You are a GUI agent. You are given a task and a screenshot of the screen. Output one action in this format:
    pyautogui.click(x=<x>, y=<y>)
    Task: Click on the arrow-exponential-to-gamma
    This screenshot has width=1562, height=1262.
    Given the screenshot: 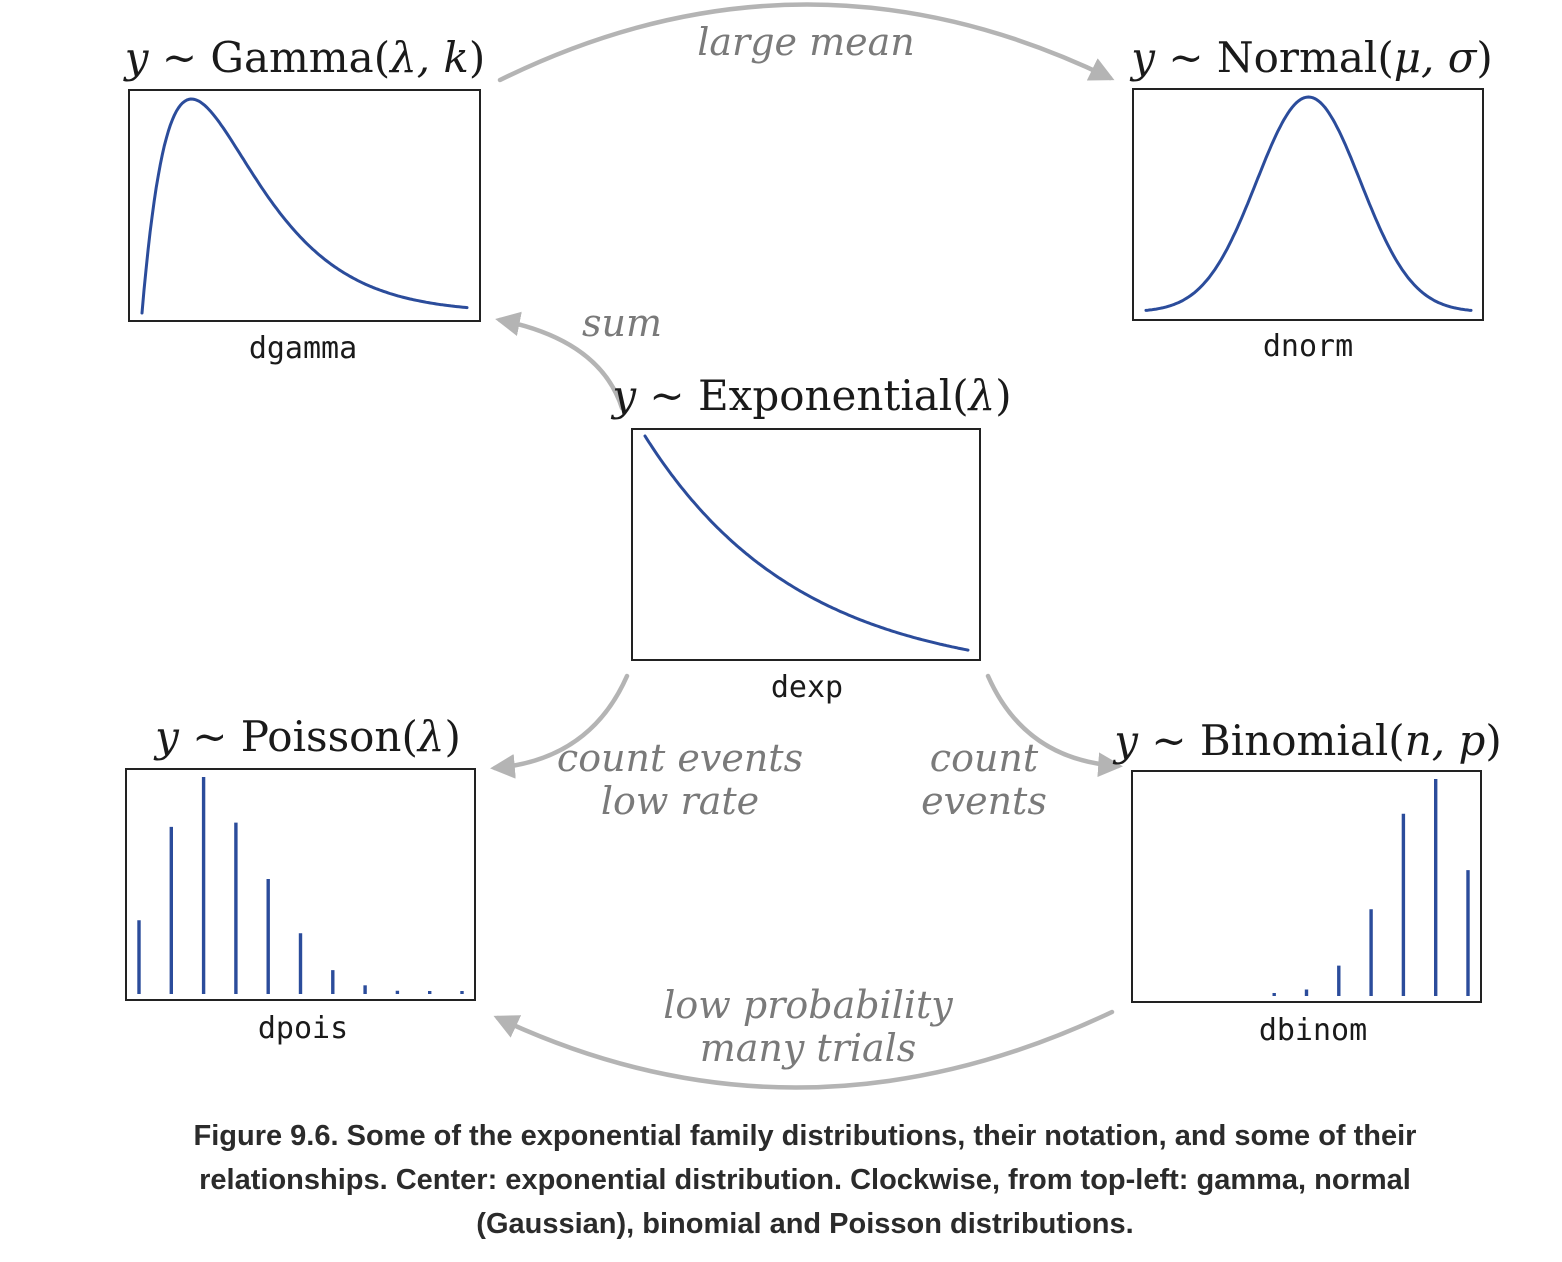 What is the action you would take?
    pyautogui.click(x=560, y=361)
    